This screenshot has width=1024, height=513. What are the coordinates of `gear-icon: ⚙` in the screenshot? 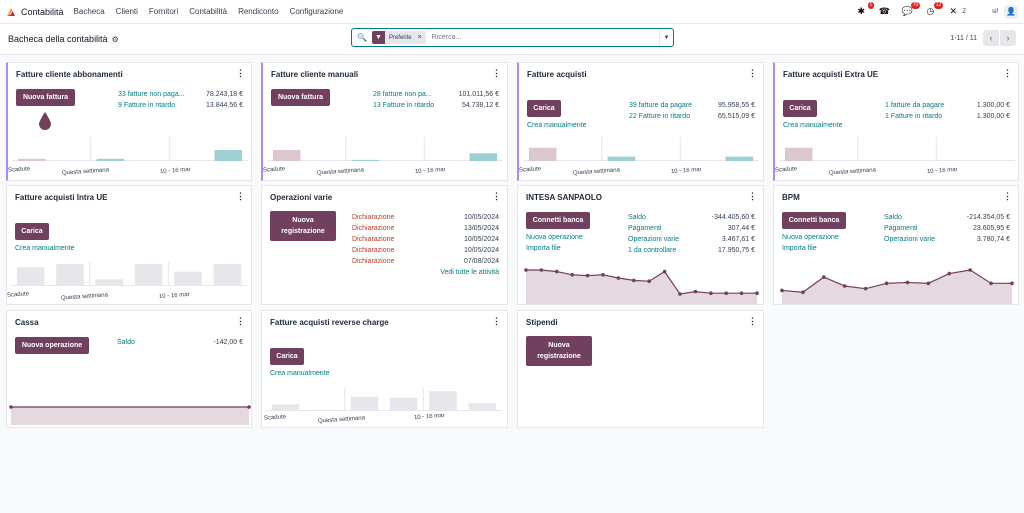 It's located at (115, 39).